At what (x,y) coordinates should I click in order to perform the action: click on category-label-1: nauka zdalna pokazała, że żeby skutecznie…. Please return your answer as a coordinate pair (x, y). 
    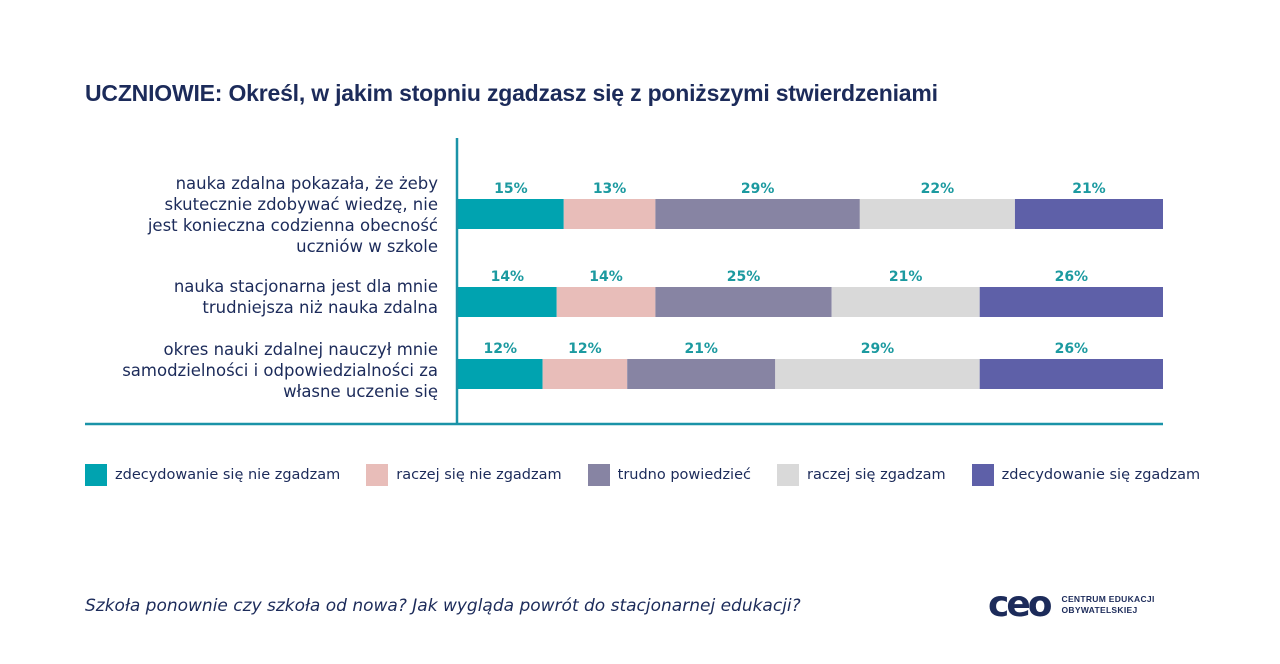
    Looking at the image, I should click on (293, 215).